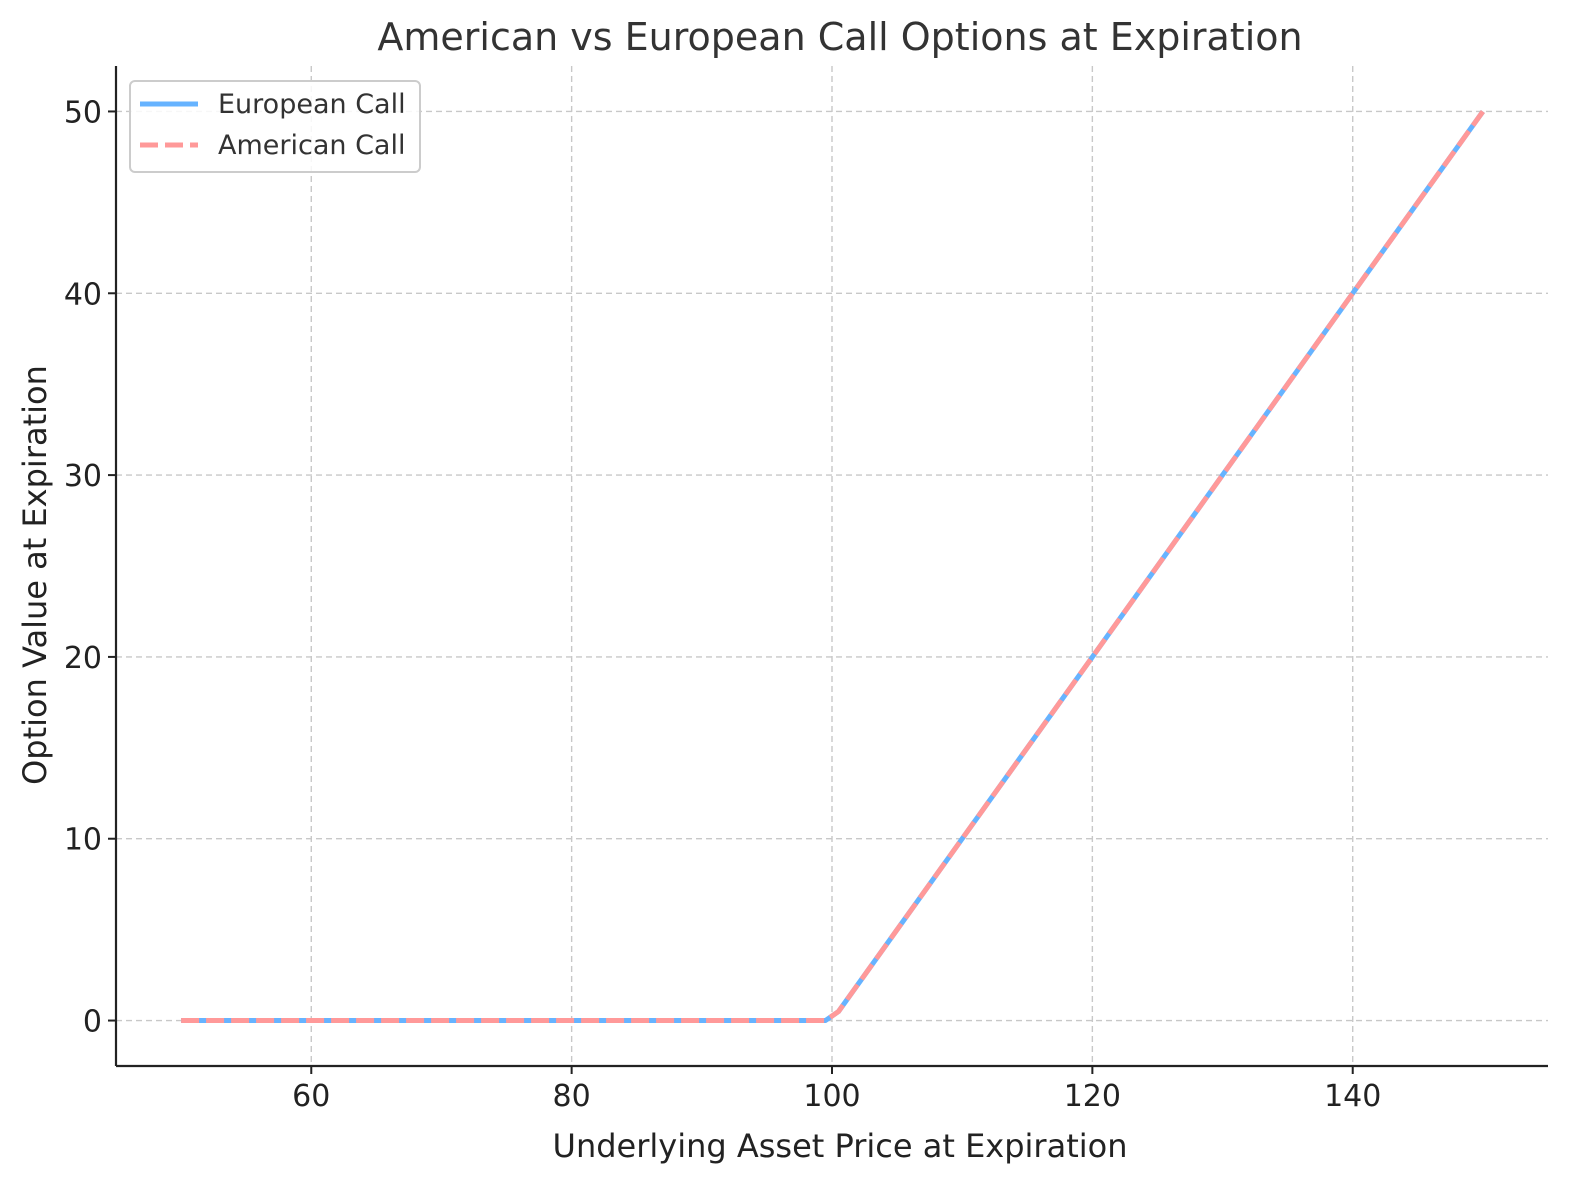 Image resolution: width=1580 pixels, height=1180 pixels. Describe the element at coordinates (83, 840) in the screenshot. I see `y-tick-label-10: 10` at that location.